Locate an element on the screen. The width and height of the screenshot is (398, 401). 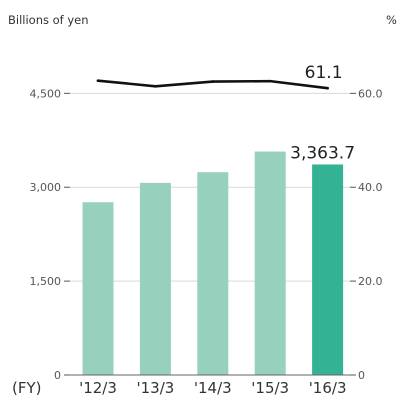
right-tick-label: 0 is located at coordinates (361, 375).